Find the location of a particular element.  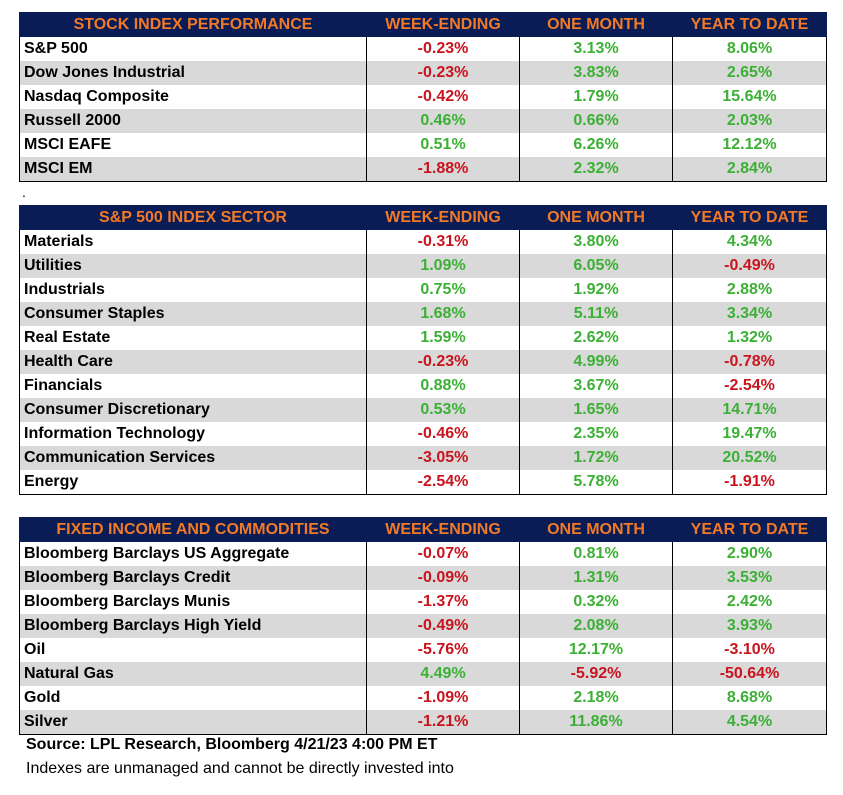

table-row: MSCI EAFE 0.51% 6.26% 12.12% is located at coordinates (423, 145).